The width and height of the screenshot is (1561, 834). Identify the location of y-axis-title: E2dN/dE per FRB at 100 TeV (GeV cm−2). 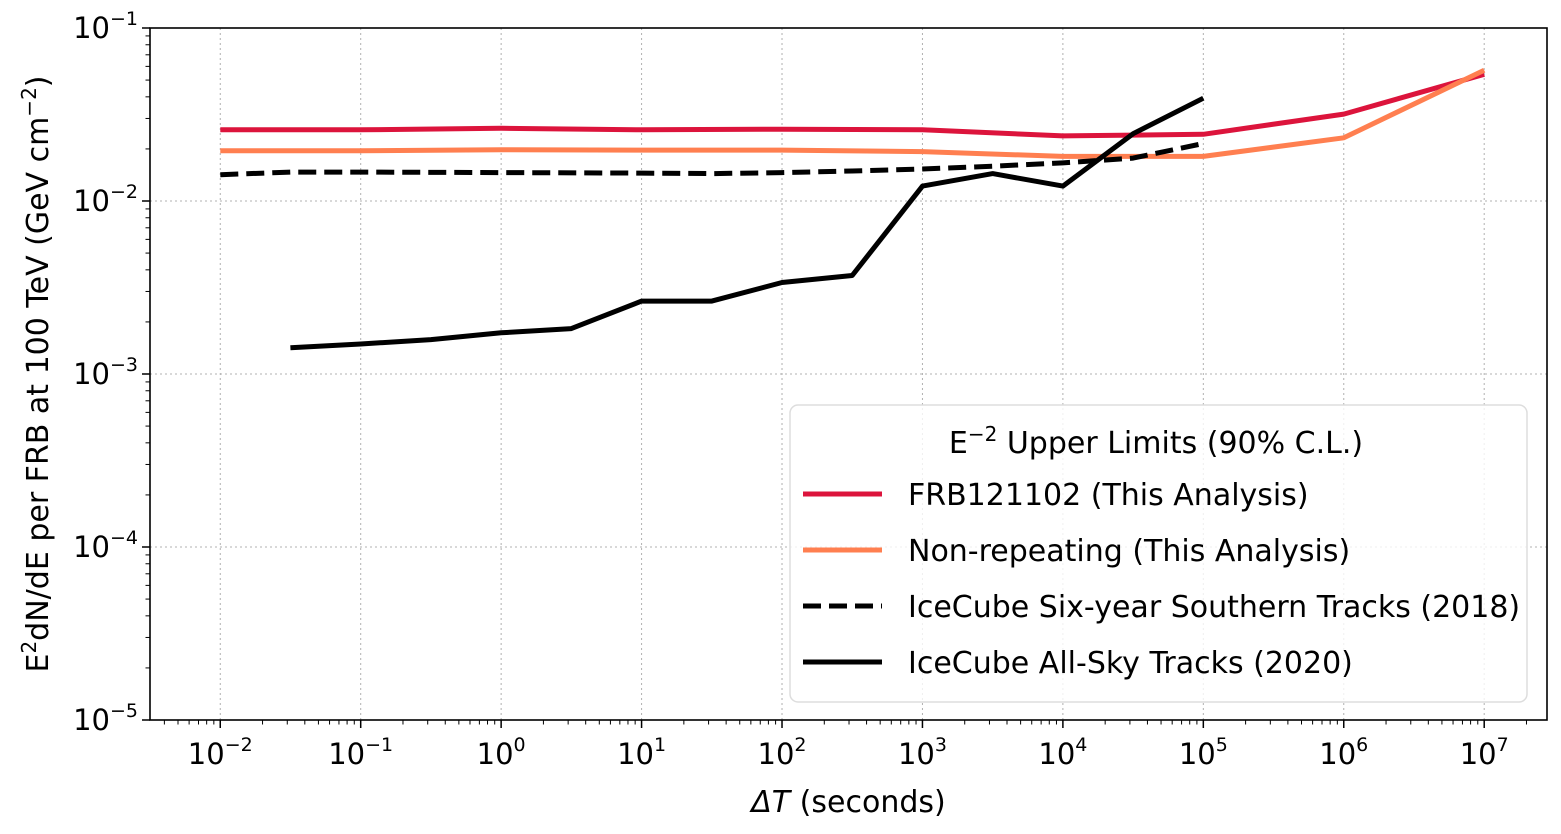
(36, 373).